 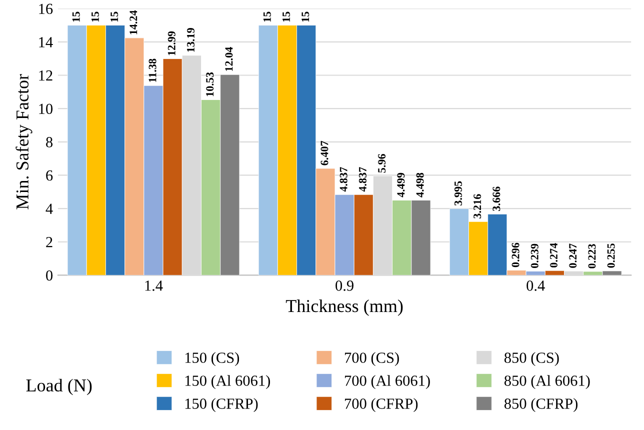 What do you see at coordinates (191, 40) in the screenshot?
I see `data-label: 13.19` at bounding box center [191, 40].